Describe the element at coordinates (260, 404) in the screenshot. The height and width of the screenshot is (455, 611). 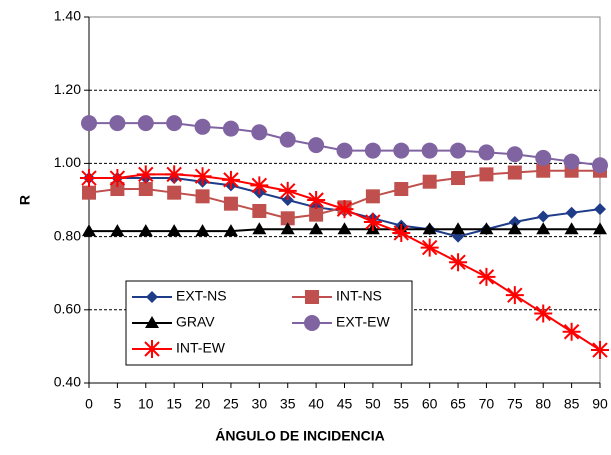
I see `x-tick-label: 30` at that location.